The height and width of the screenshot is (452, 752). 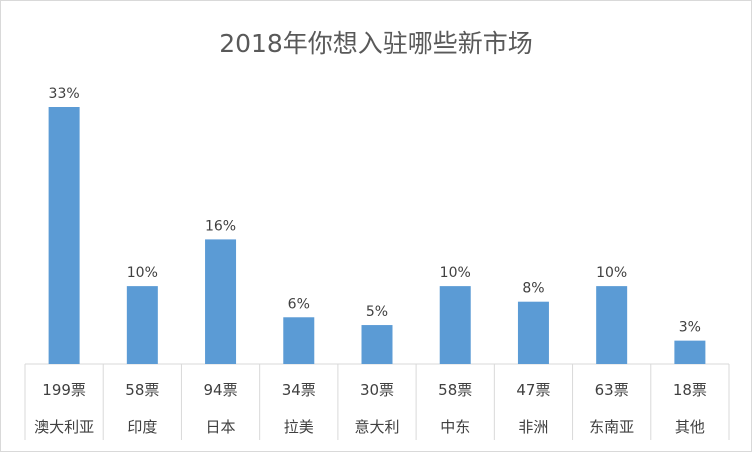 I want to click on chart-title: 2018年你想入驻哪些新市场, so click(x=376, y=43).